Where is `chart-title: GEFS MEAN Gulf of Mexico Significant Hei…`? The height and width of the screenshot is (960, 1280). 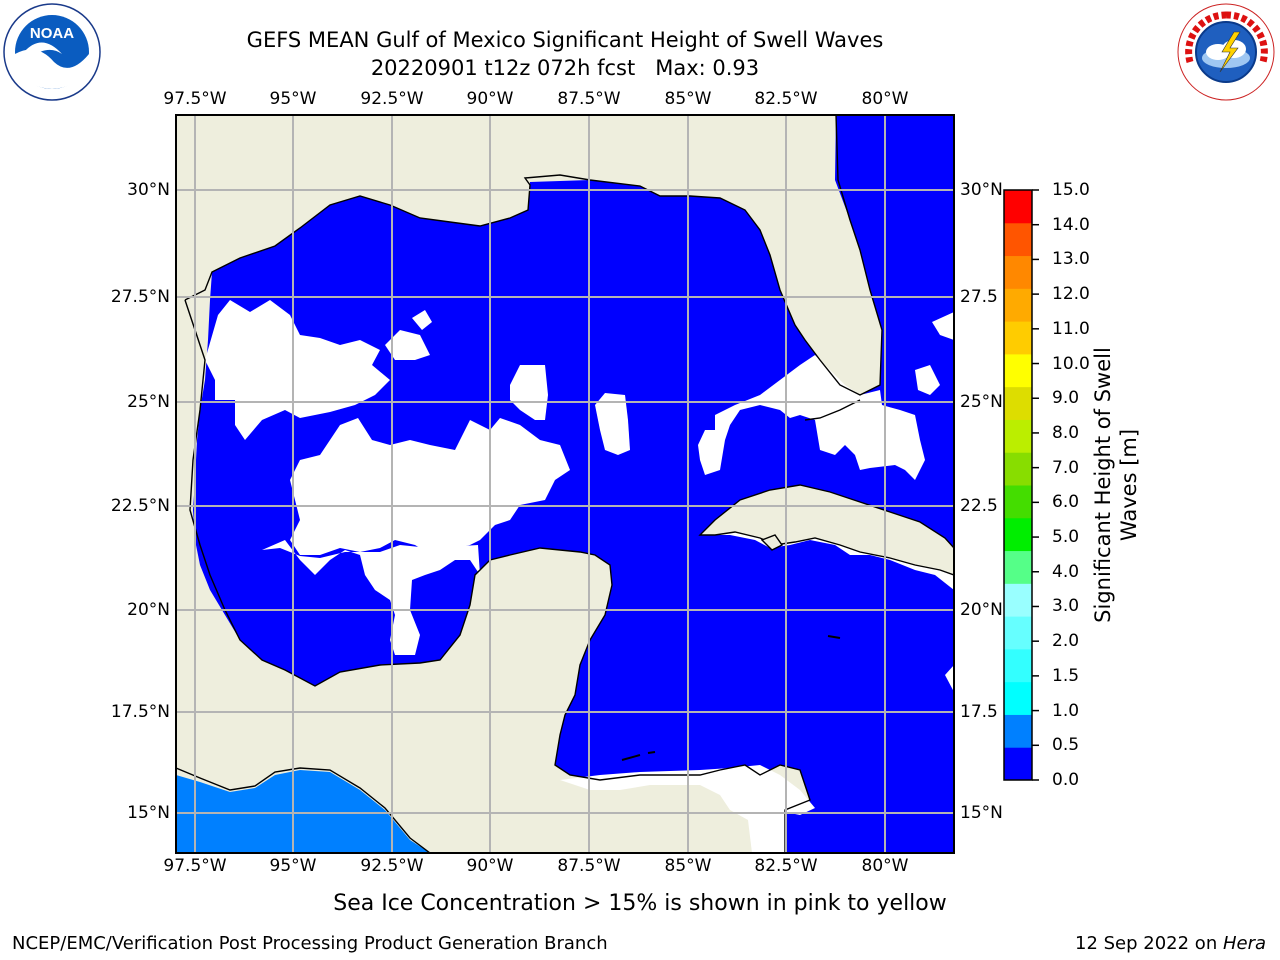
chart-title: GEFS MEAN Gulf of Mexico Significant Hei… is located at coordinates (565, 40).